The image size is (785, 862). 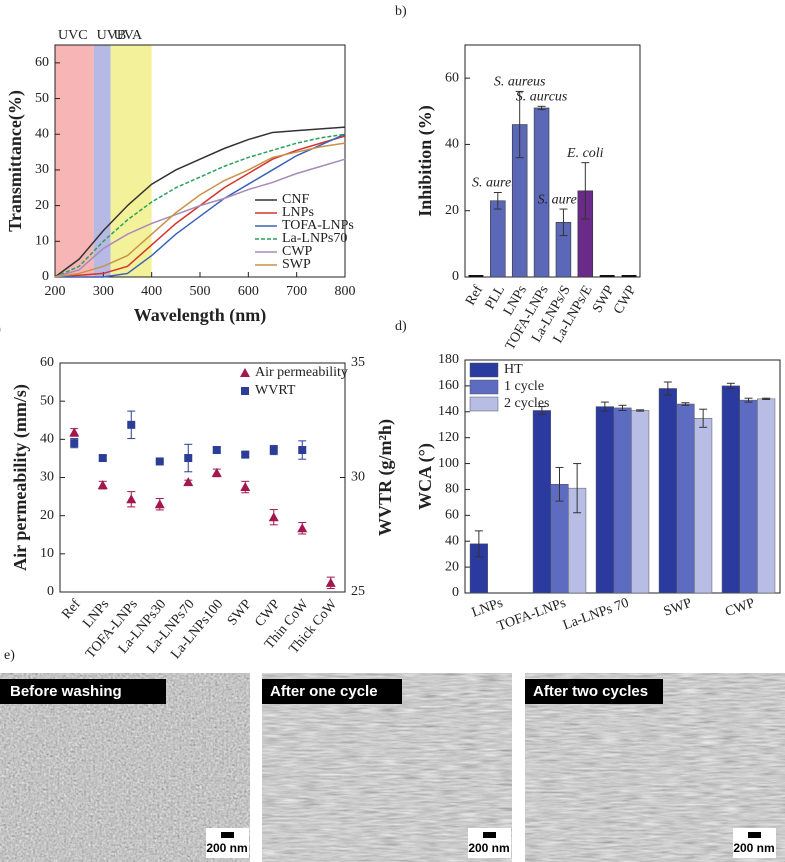 I want to click on legend-label: HT, so click(x=513, y=369).